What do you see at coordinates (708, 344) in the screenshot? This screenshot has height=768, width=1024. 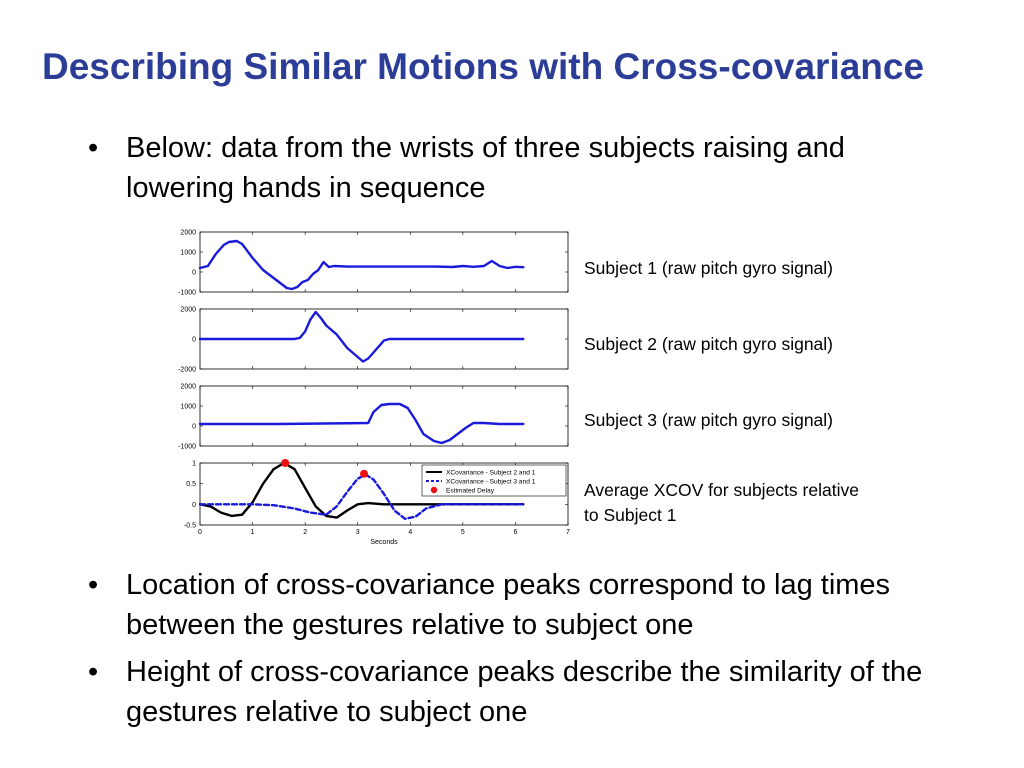 I see `caption-subject-2: Subject 2 (raw pitch gyro signal)` at bounding box center [708, 344].